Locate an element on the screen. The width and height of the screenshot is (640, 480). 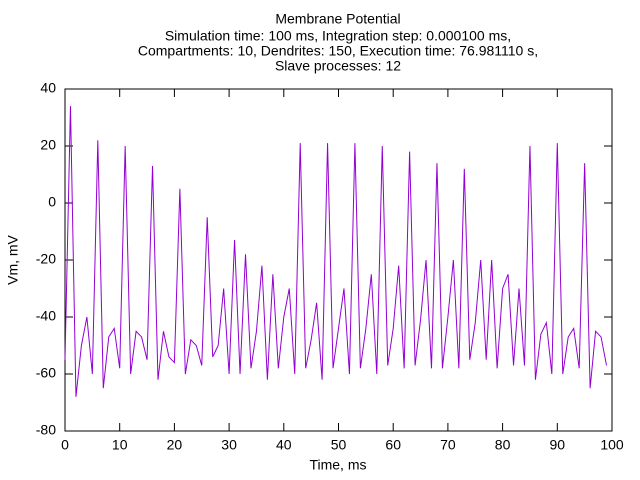
x-tick-label: 60 is located at coordinates (393, 445).